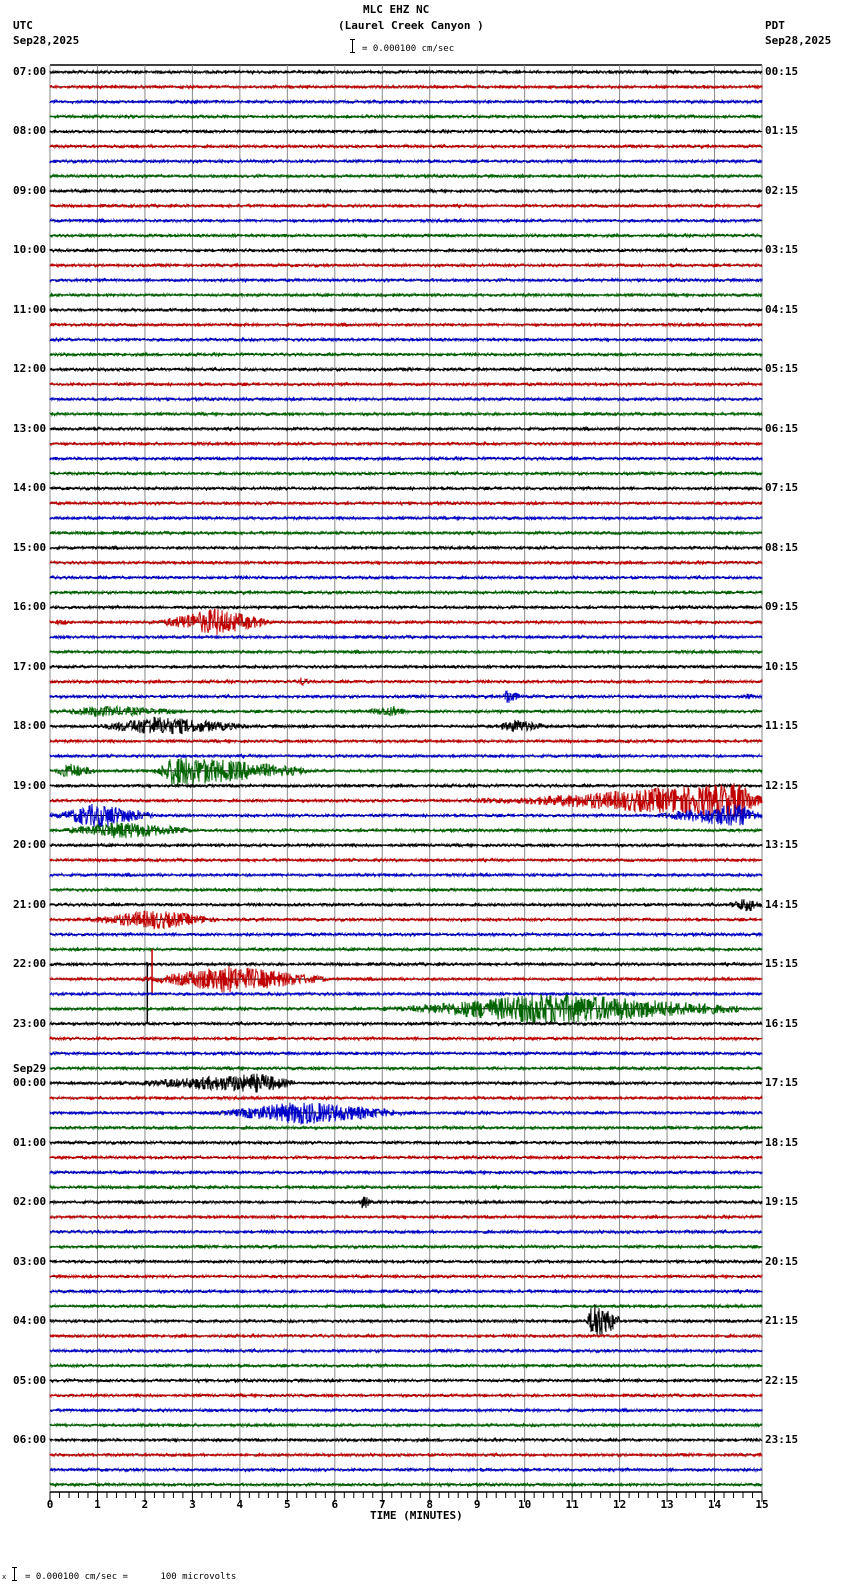 The width and height of the screenshot is (850, 1584). Describe the element at coordinates (46, 40) in the screenshot. I see `left-date: Sep28,2025` at that location.